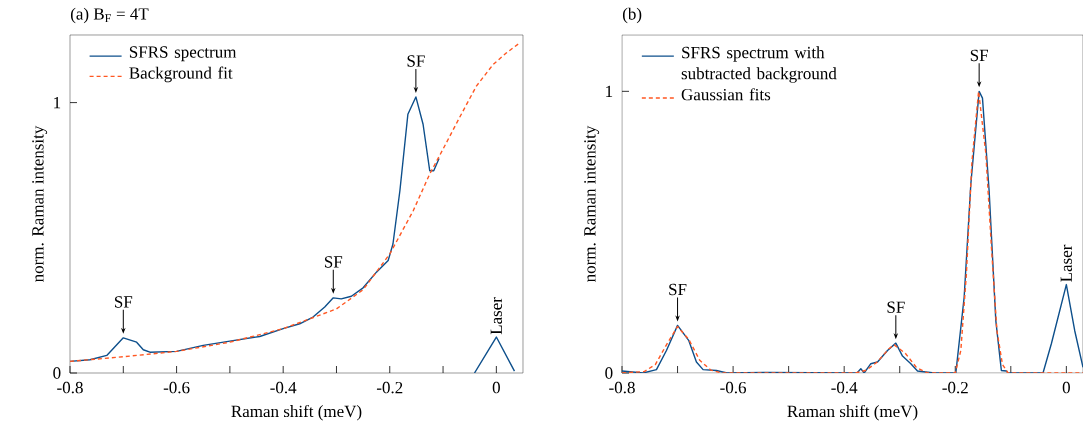  I want to click on legend-label: Gaussian fits, so click(726, 94).